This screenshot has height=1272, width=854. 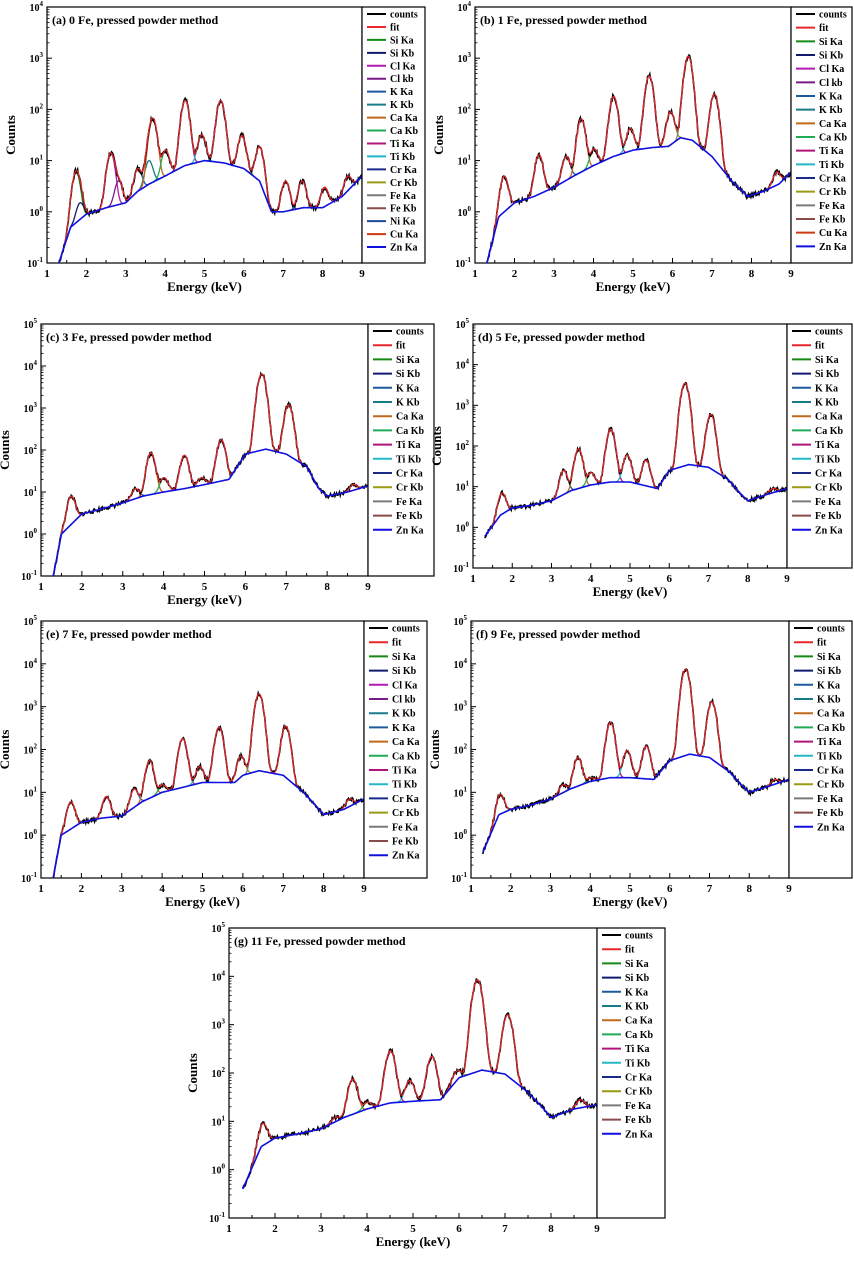 I want to click on legend-entry: Ti Ka, so click(x=831, y=151).